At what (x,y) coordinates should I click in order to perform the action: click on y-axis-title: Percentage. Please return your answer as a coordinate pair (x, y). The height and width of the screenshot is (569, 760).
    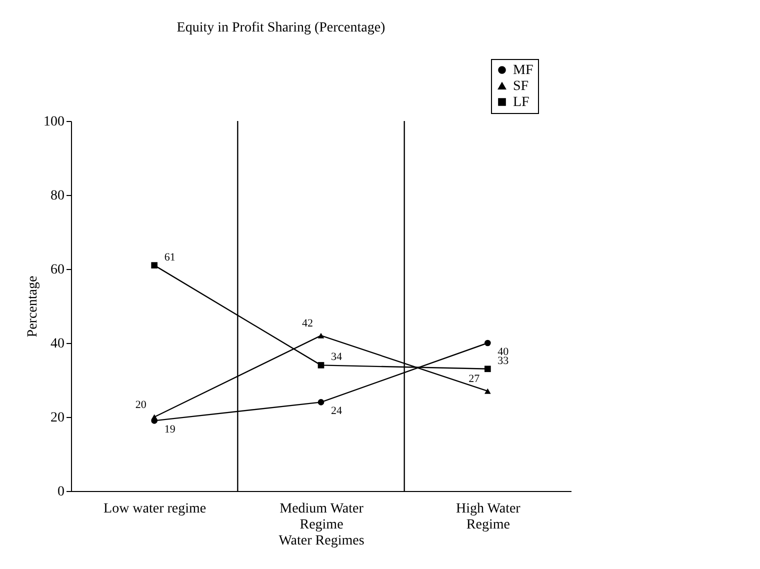
    Looking at the image, I should click on (33, 307).